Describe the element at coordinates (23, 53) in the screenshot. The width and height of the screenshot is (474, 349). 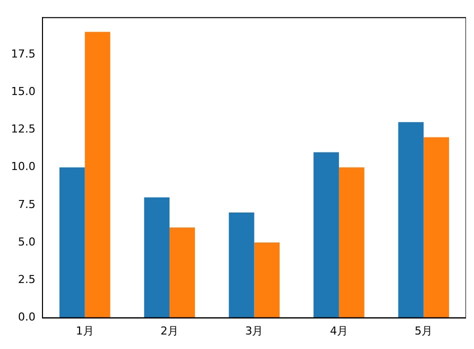
I see `y-tick-label: 17.5` at that location.